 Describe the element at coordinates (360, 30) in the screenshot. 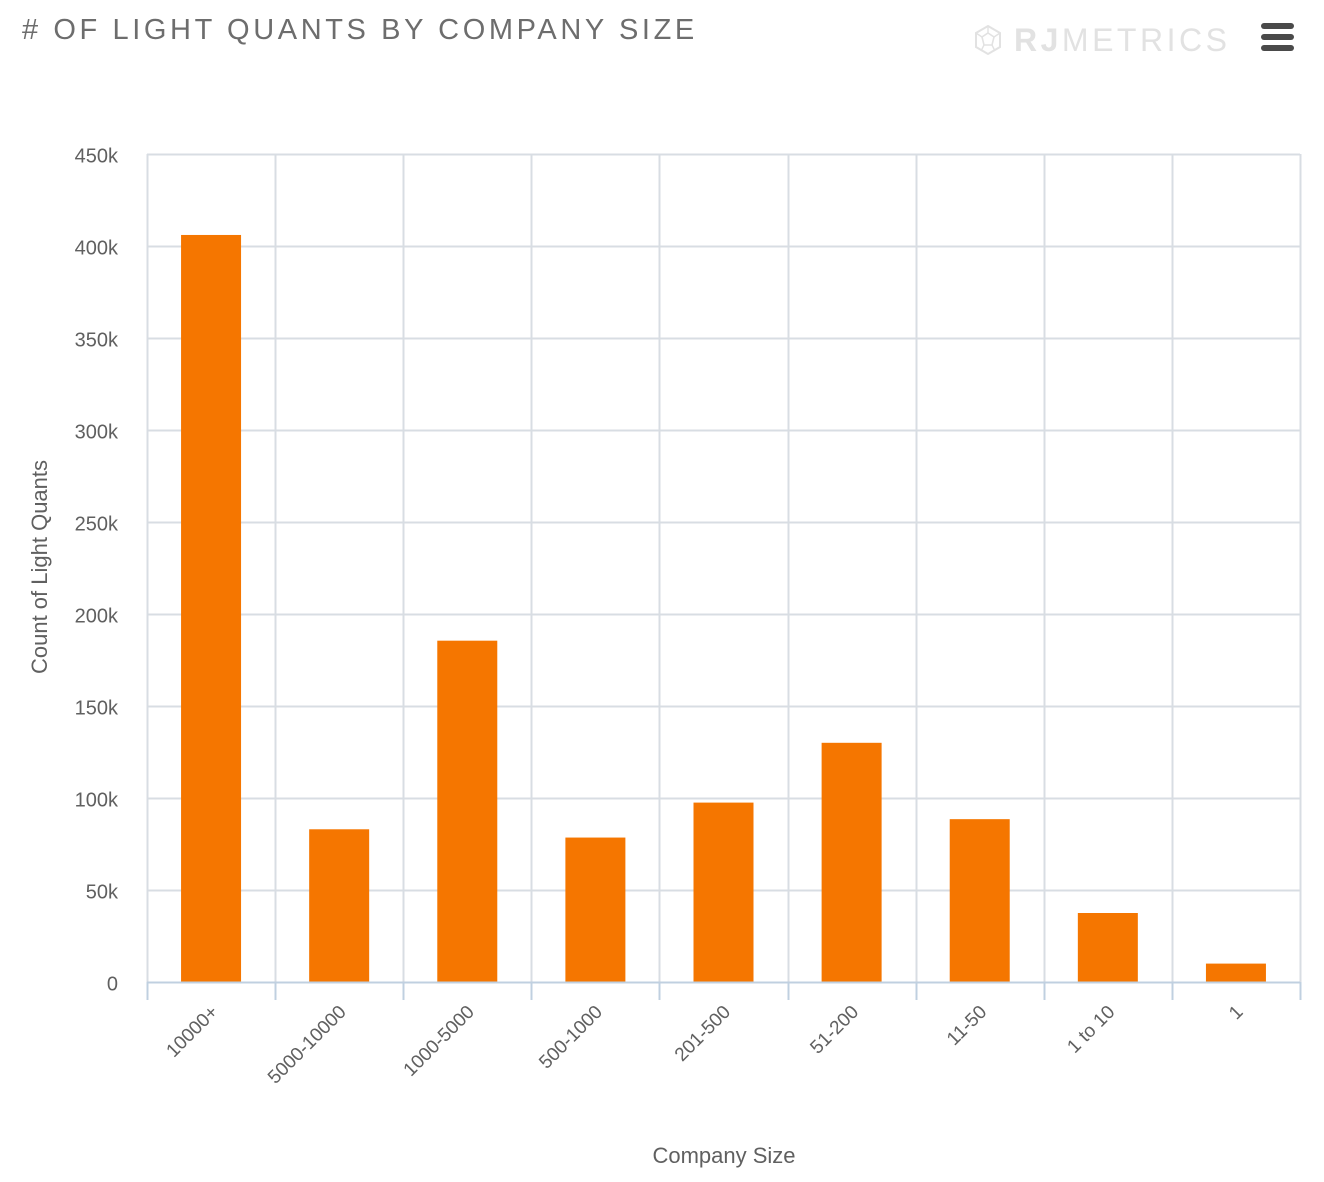

I see `chart-title: # OF LIGHT QUANTS BY COMPANY SIZE` at that location.